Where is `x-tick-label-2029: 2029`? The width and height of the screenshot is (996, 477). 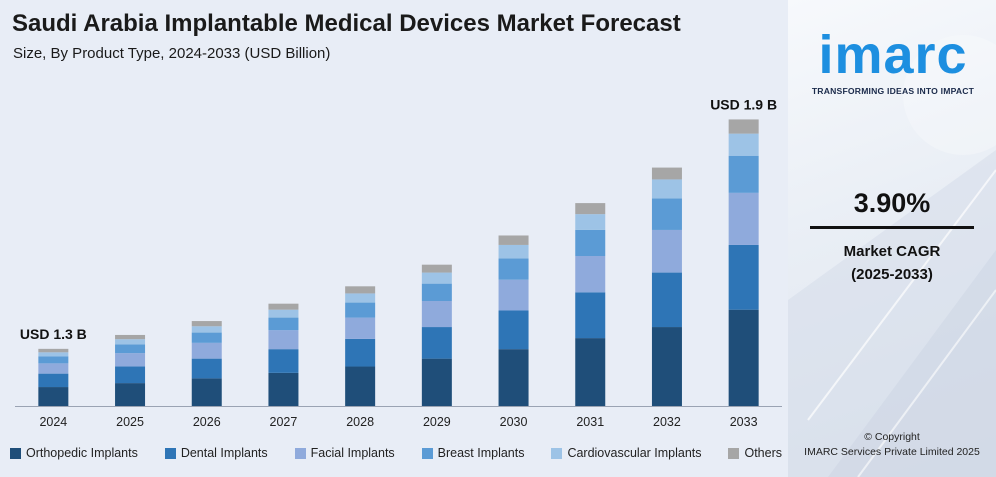 x-tick-label-2029: 2029 is located at coordinates (437, 422).